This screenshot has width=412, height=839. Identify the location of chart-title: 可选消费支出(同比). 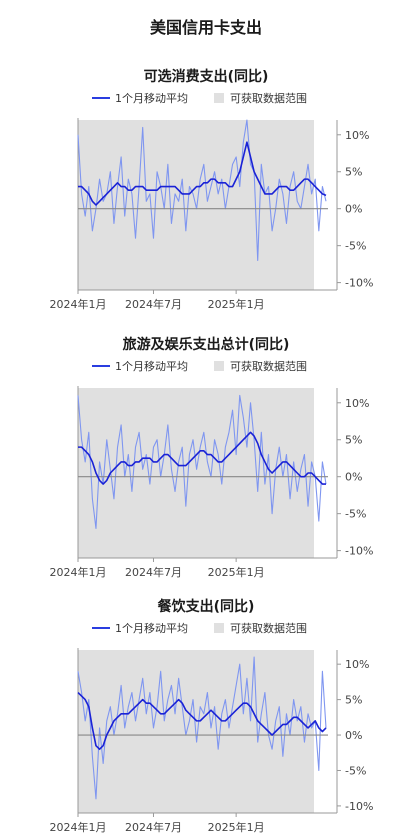
(206, 77).